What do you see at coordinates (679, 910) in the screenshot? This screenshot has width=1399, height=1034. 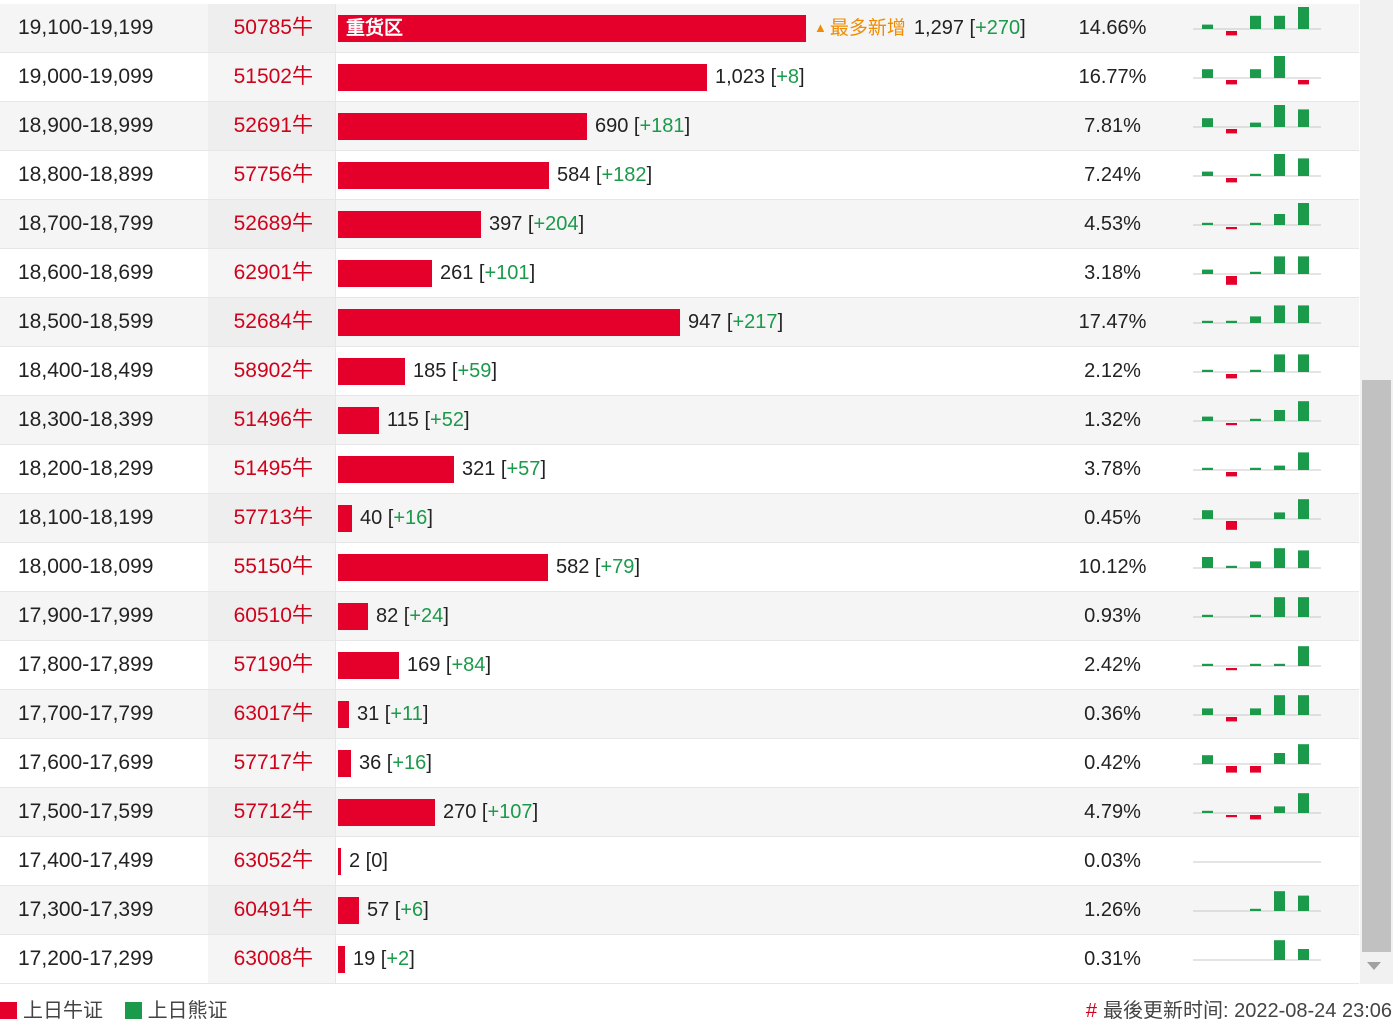 I see `table-row: 17,300-17,399 60491牛 57 [+6] 1.26%` at bounding box center [679, 910].